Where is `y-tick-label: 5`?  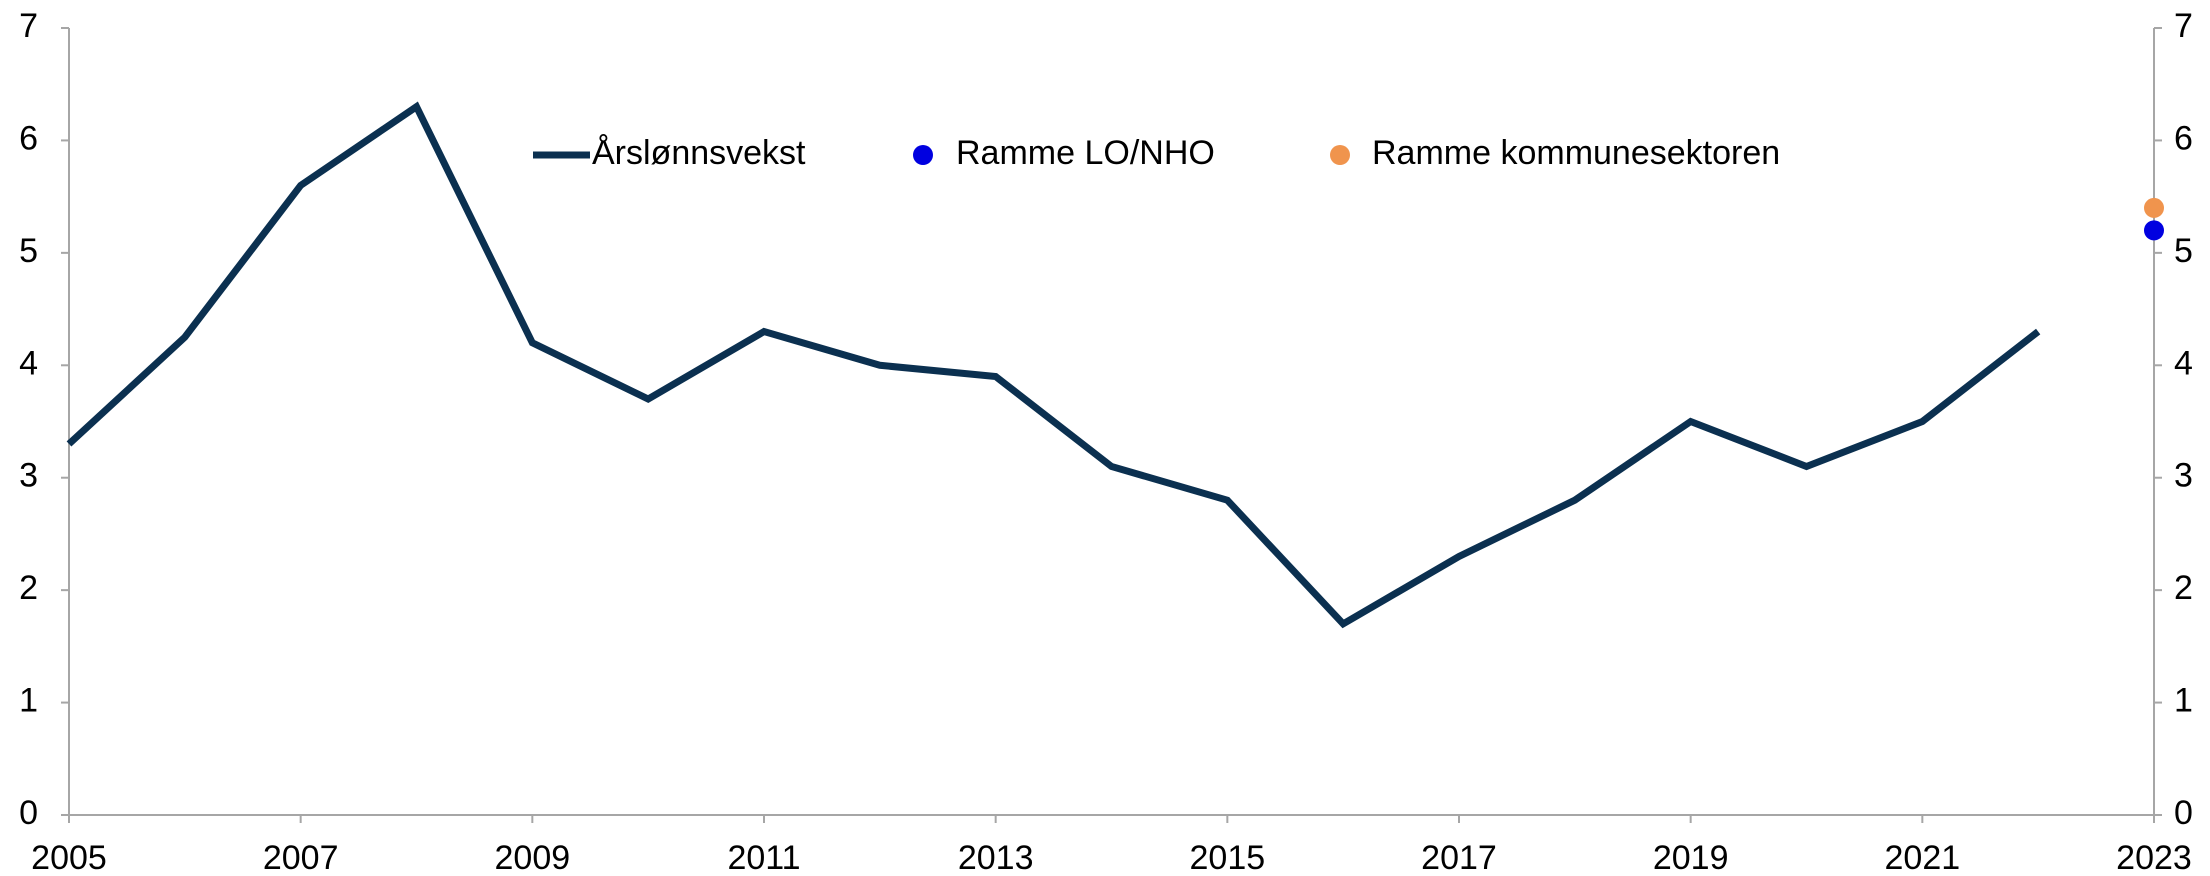 y-tick-label: 5 is located at coordinates (28, 251).